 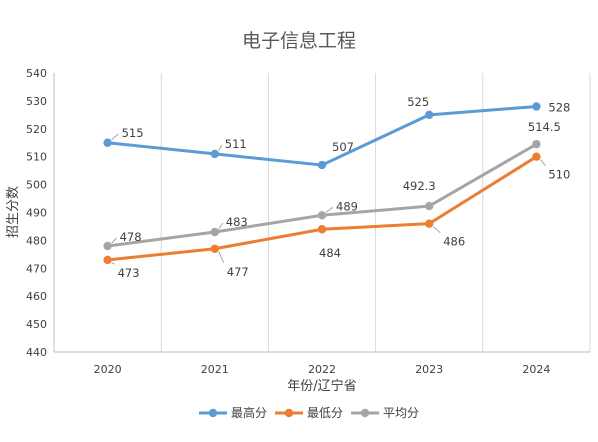 What do you see at coordinates (536, 369) in the screenshot?
I see `x-tick-label: 2024` at bounding box center [536, 369].